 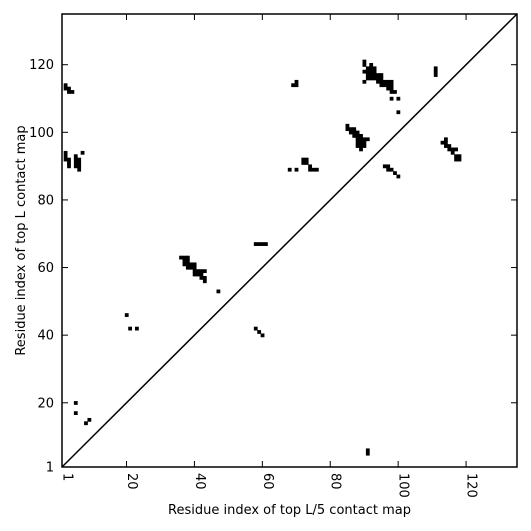 I want to click on x-tick-label: 120, so click(x=471, y=485).